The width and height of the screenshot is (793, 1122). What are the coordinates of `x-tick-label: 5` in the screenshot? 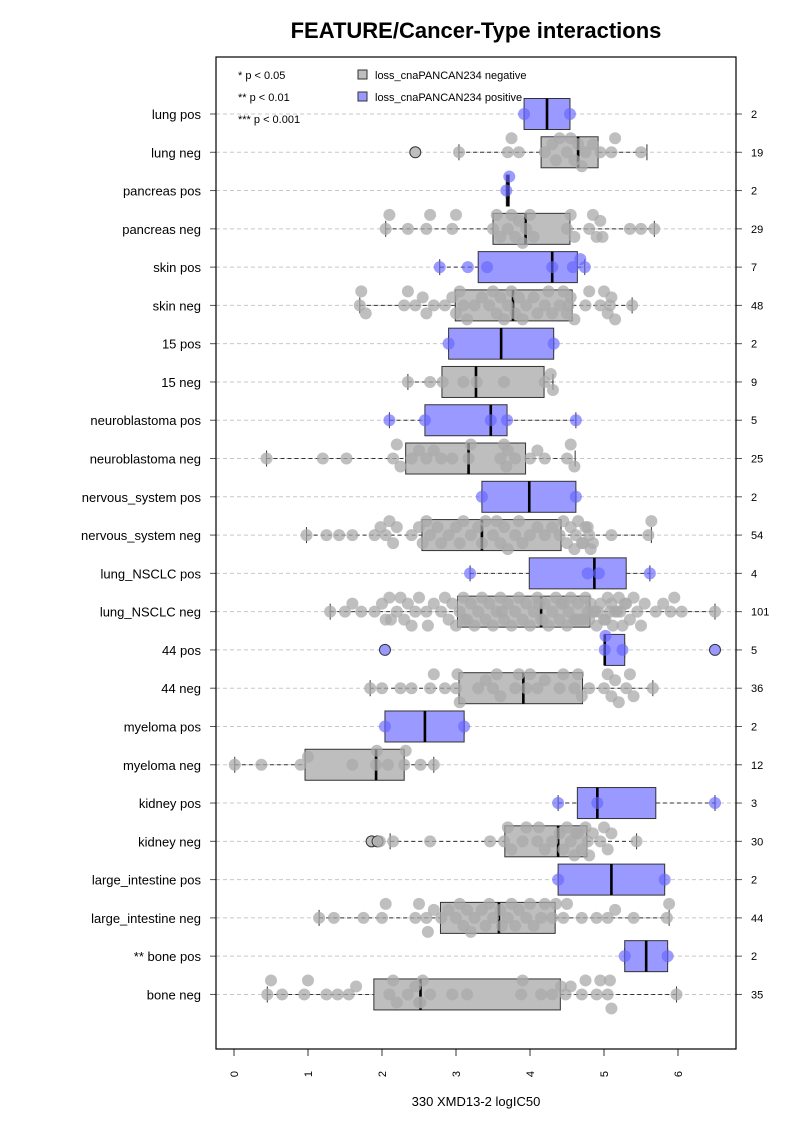 It's located at (605, 1074).